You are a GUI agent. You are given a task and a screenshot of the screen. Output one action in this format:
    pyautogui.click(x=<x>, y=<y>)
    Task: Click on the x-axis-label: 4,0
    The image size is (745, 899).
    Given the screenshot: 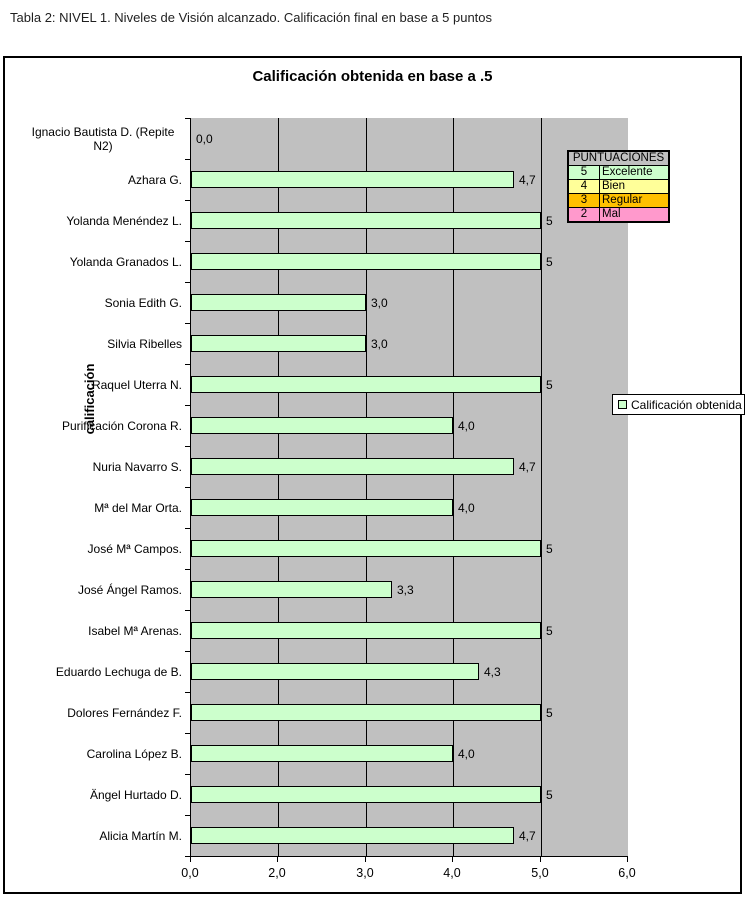 What is the action you would take?
    pyautogui.click(x=452, y=873)
    